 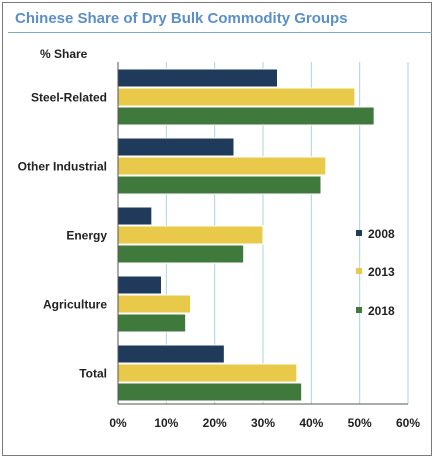 I want to click on x-tick-label: 20%, so click(x=215, y=423).